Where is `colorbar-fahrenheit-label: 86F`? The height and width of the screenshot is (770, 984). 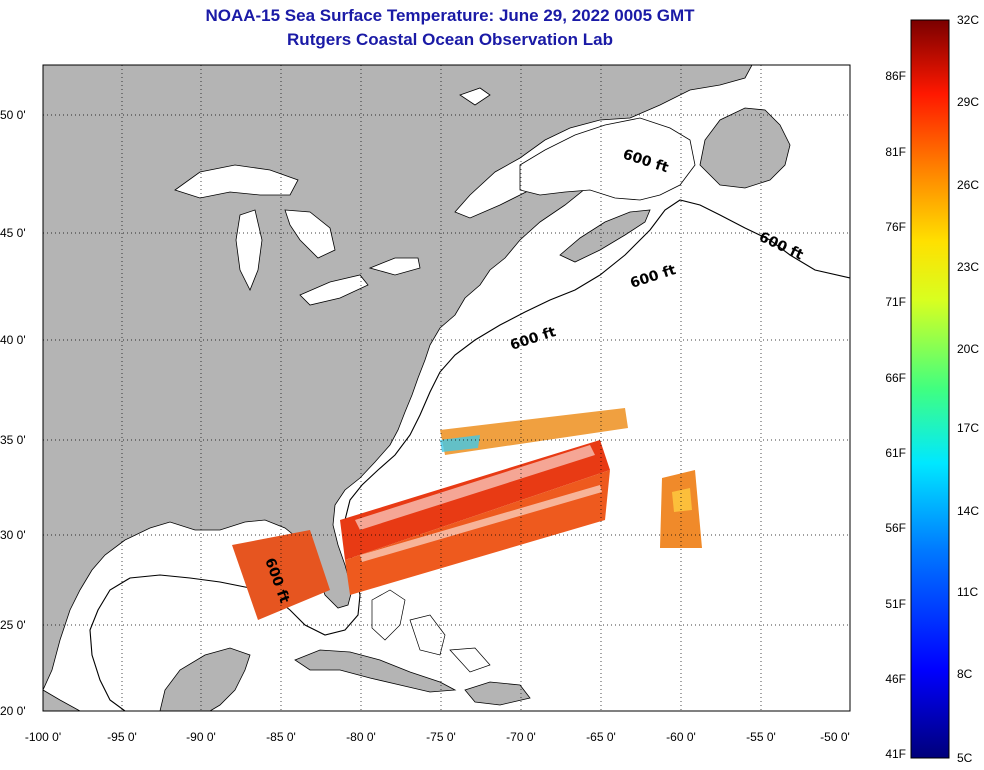 colorbar-fahrenheit-label: 86F is located at coordinates (895, 76).